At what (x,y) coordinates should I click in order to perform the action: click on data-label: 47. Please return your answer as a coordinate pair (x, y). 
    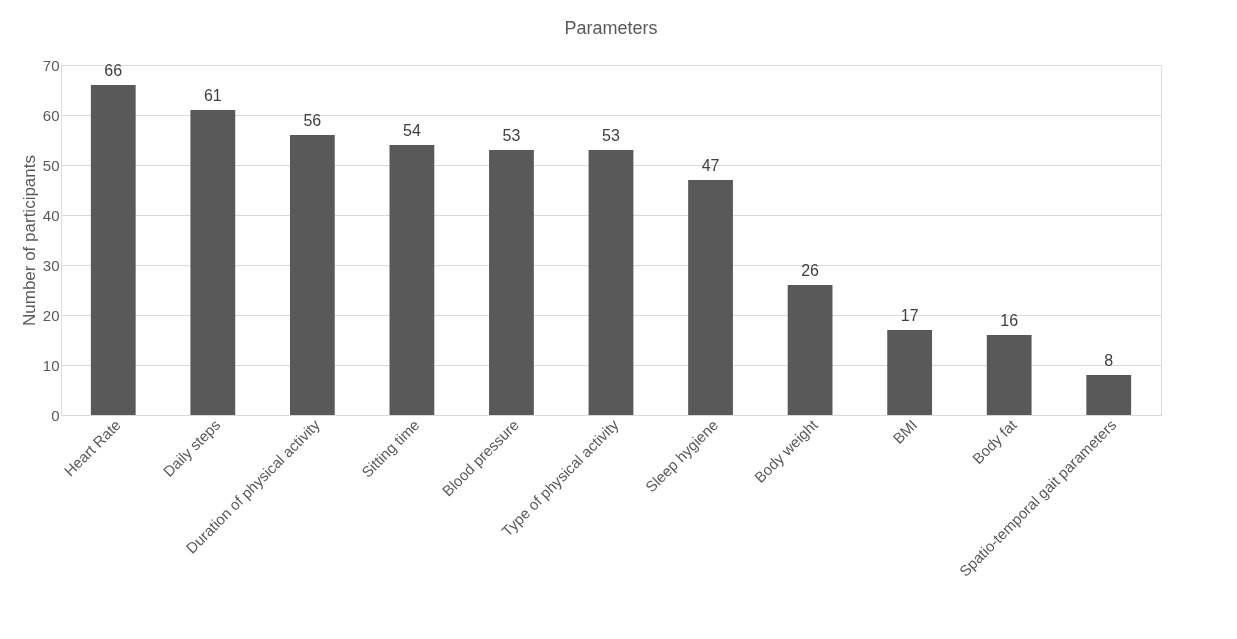
    Looking at the image, I should click on (710, 165).